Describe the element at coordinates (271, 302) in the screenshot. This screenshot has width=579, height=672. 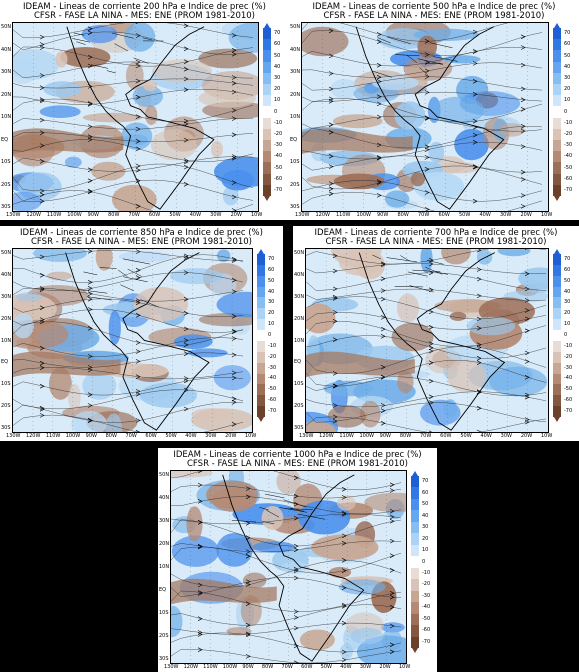
I see `colorbar-tick-label: 30` at that location.